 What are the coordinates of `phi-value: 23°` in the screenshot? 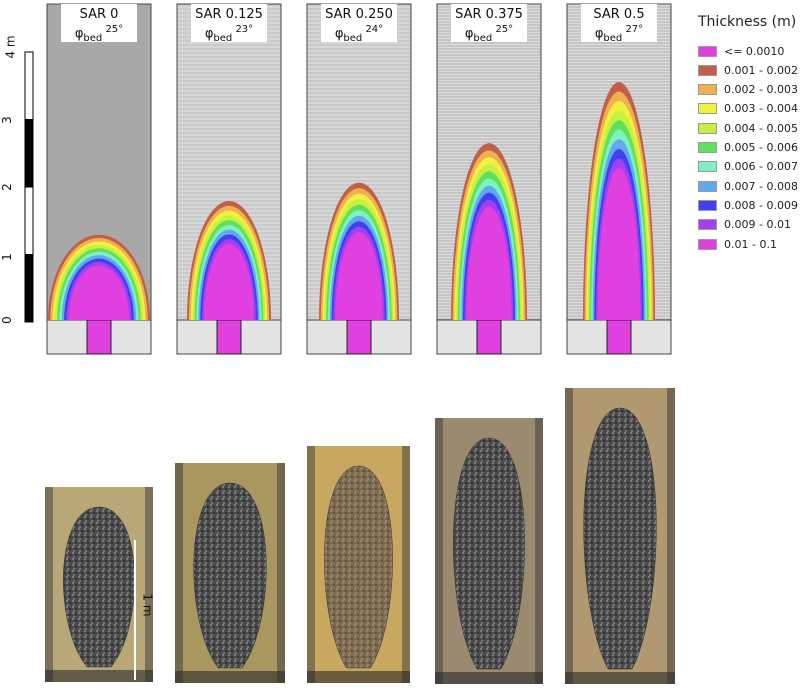 It's located at (243, 29).